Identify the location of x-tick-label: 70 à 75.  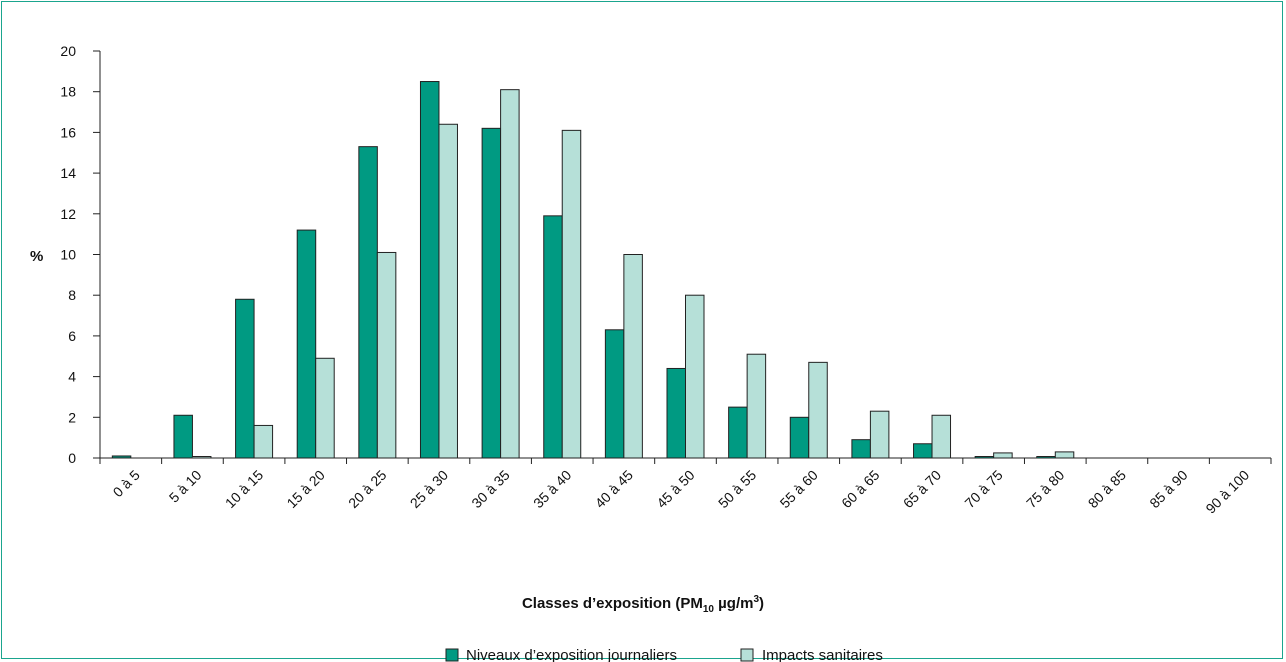
(983, 489).